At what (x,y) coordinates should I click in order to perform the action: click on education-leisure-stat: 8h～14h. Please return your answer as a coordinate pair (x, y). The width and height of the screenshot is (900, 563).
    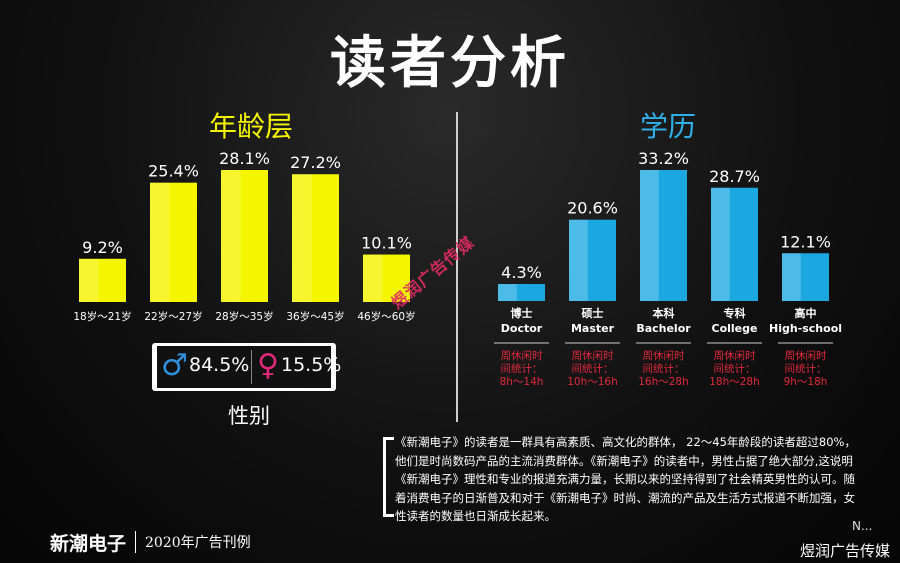
    Looking at the image, I should click on (522, 382).